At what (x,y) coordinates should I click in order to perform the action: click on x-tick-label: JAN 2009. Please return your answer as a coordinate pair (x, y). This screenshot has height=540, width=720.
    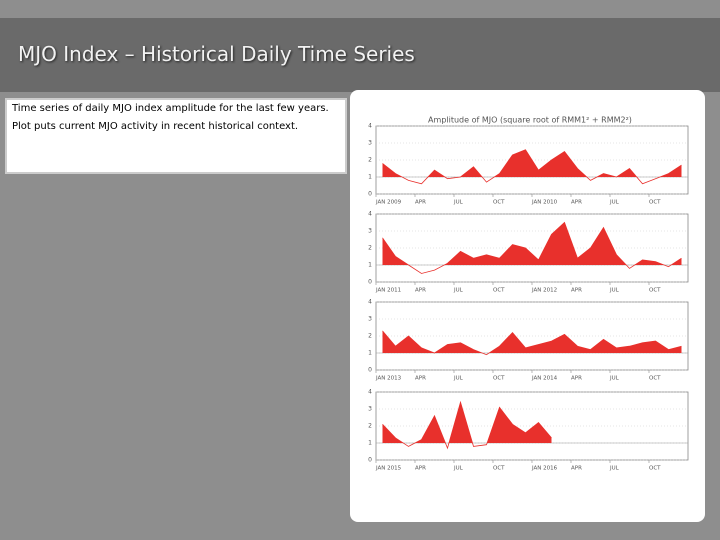
    Looking at the image, I should click on (388, 203).